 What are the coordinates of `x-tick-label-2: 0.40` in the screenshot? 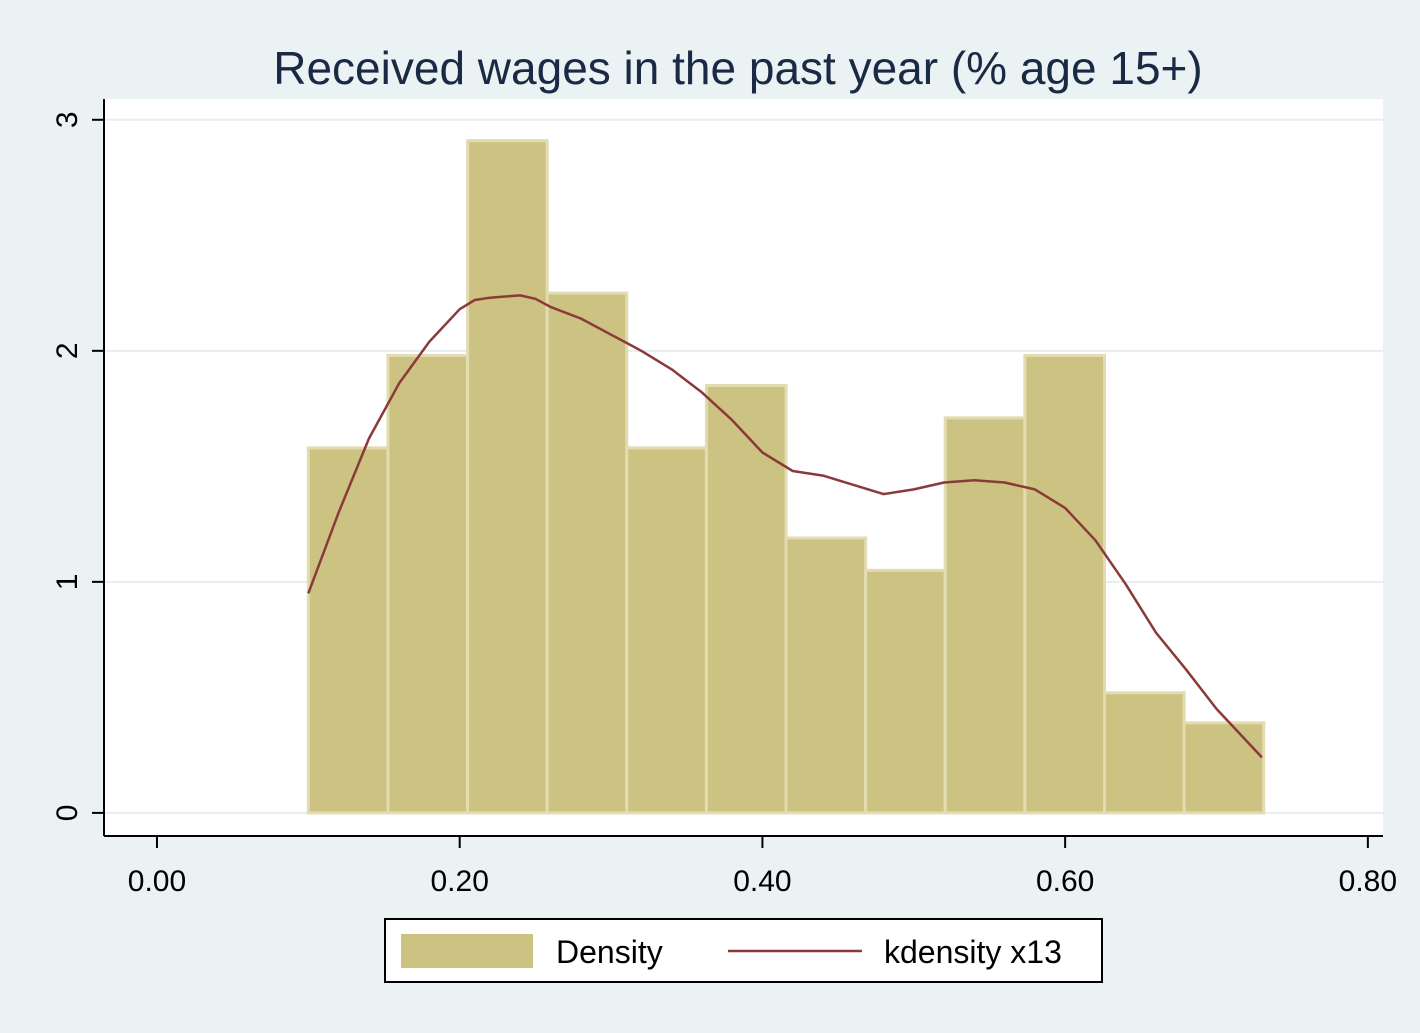 It's located at (762, 881).